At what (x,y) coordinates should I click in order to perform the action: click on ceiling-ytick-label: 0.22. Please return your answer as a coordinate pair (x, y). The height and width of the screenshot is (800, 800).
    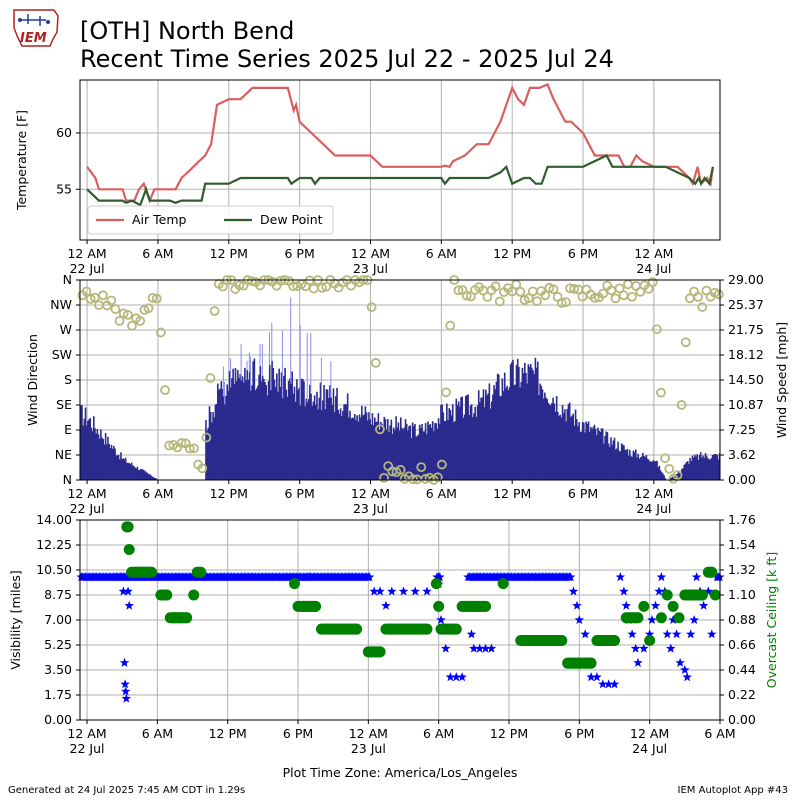
    Looking at the image, I should click on (742, 694).